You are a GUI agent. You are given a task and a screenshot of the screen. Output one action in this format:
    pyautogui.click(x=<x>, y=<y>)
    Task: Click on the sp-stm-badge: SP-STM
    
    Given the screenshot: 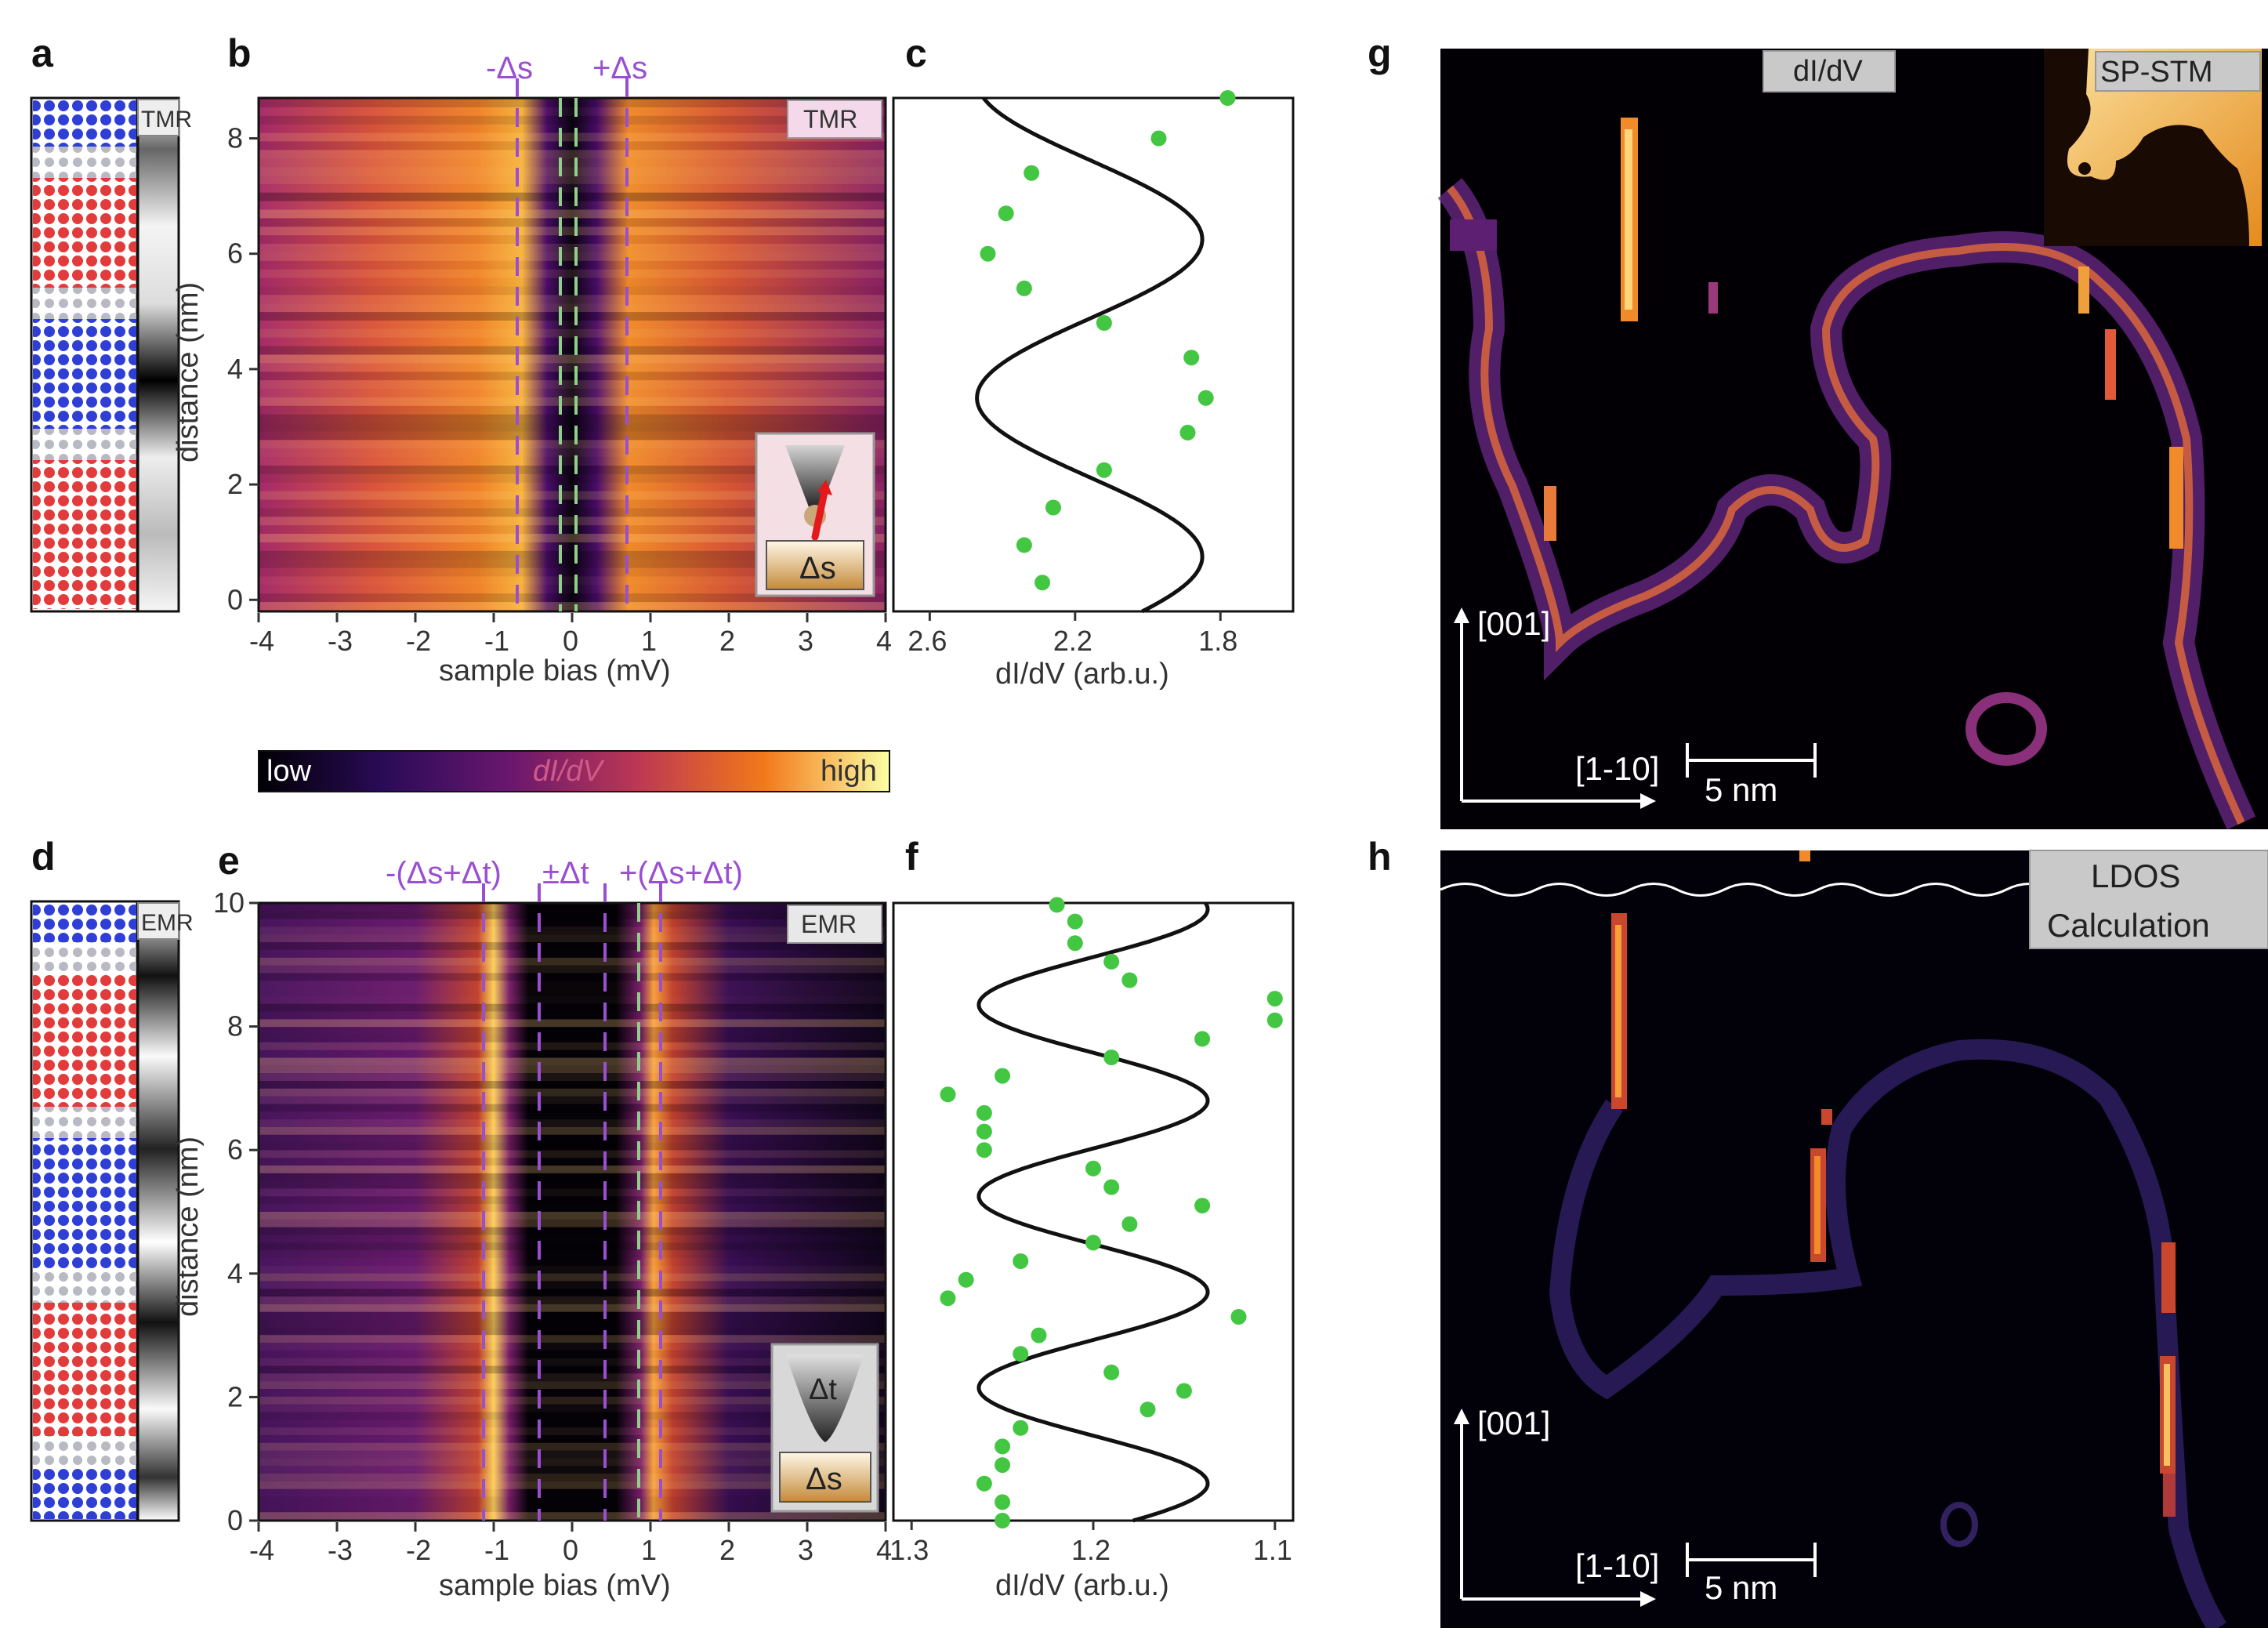 What is the action you would take?
    pyautogui.click(x=2156, y=72)
    